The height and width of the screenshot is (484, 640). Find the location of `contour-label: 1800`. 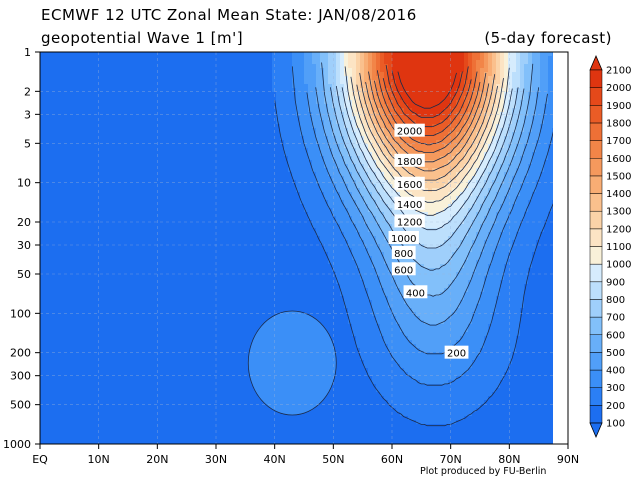

contour-label: 1800 is located at coordinates (409, 162).